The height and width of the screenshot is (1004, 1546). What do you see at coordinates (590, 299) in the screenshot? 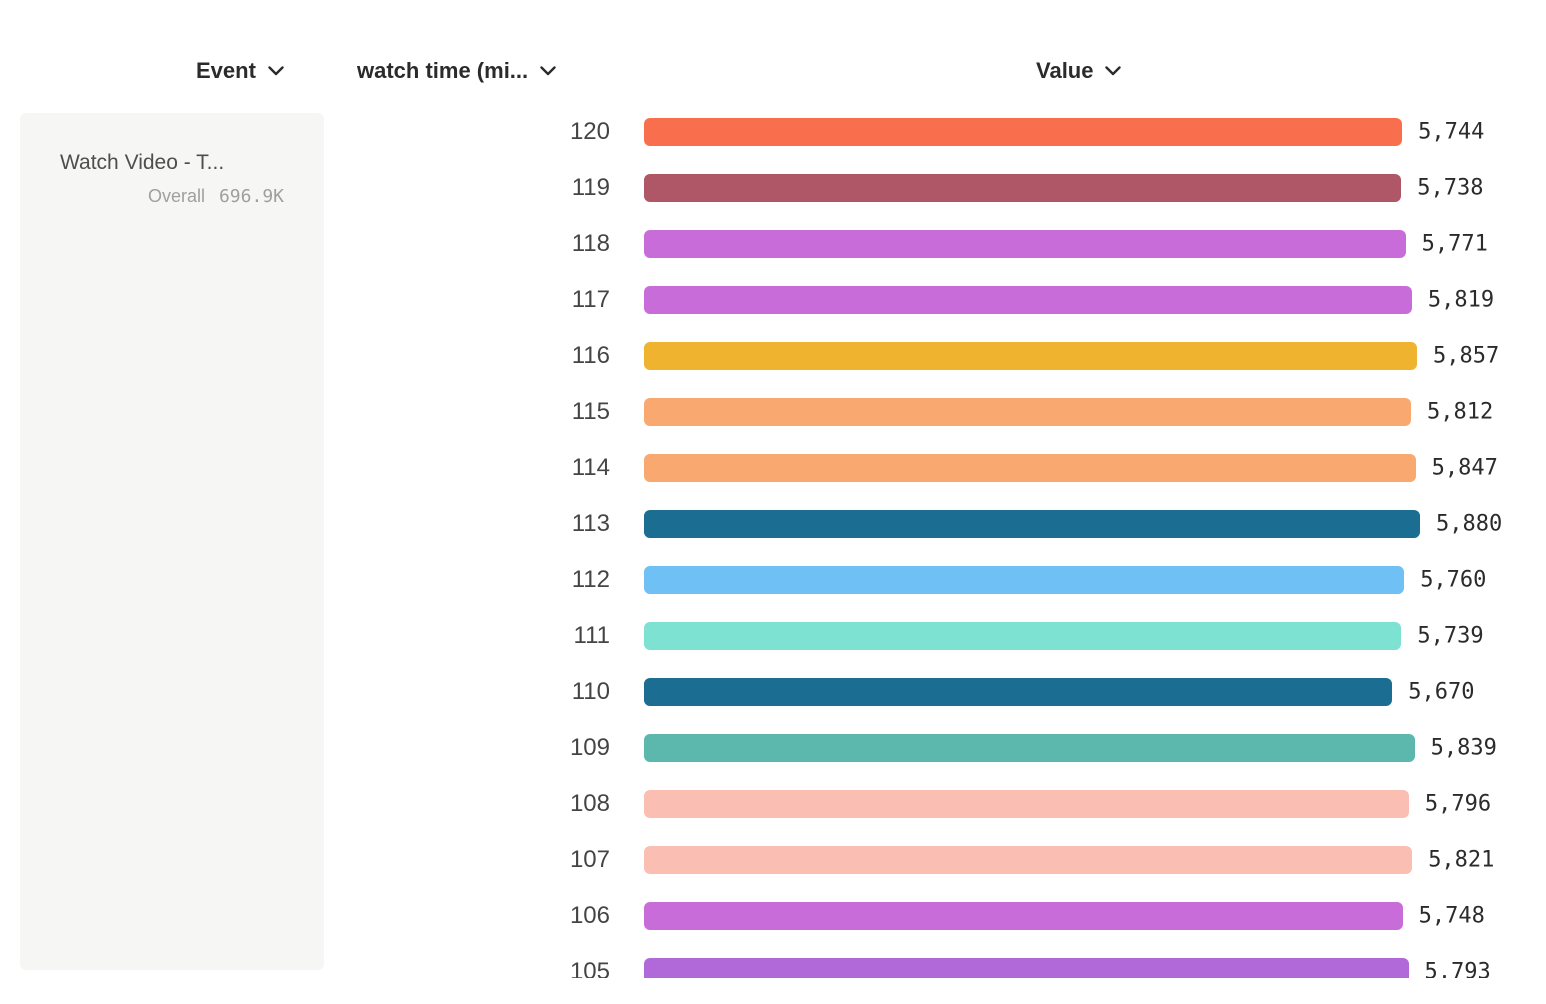
I see `bar-category-label: 117` at bounding box center [590, 299].